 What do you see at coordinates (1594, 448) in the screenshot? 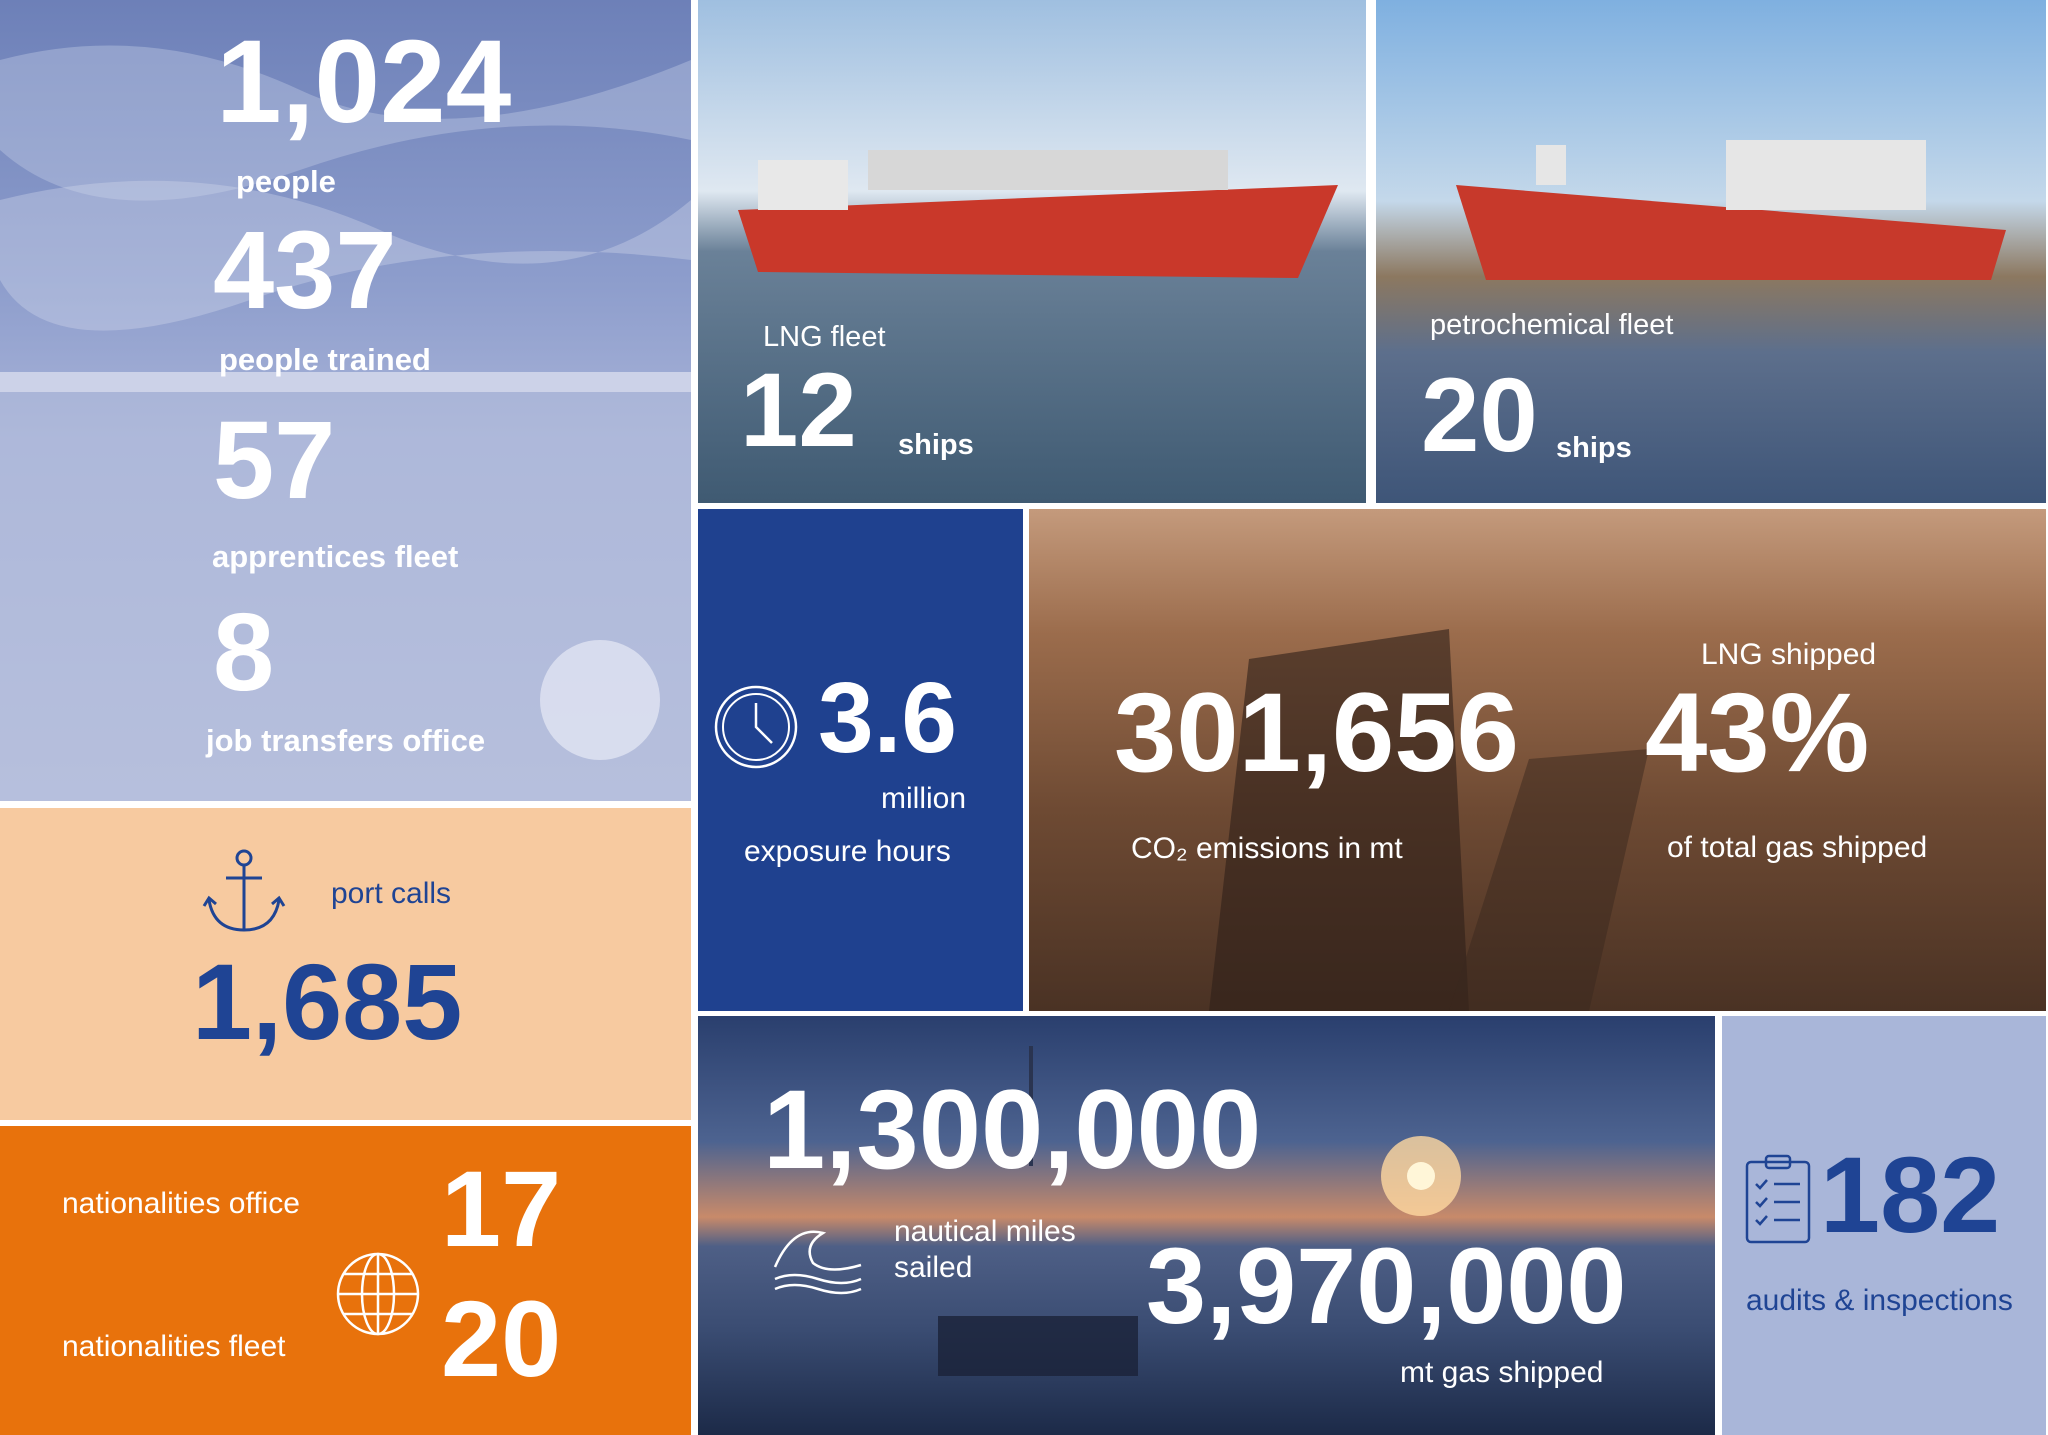
I see `petrochemical-fleet-unit: ships` at bounding box center [1594, 448].